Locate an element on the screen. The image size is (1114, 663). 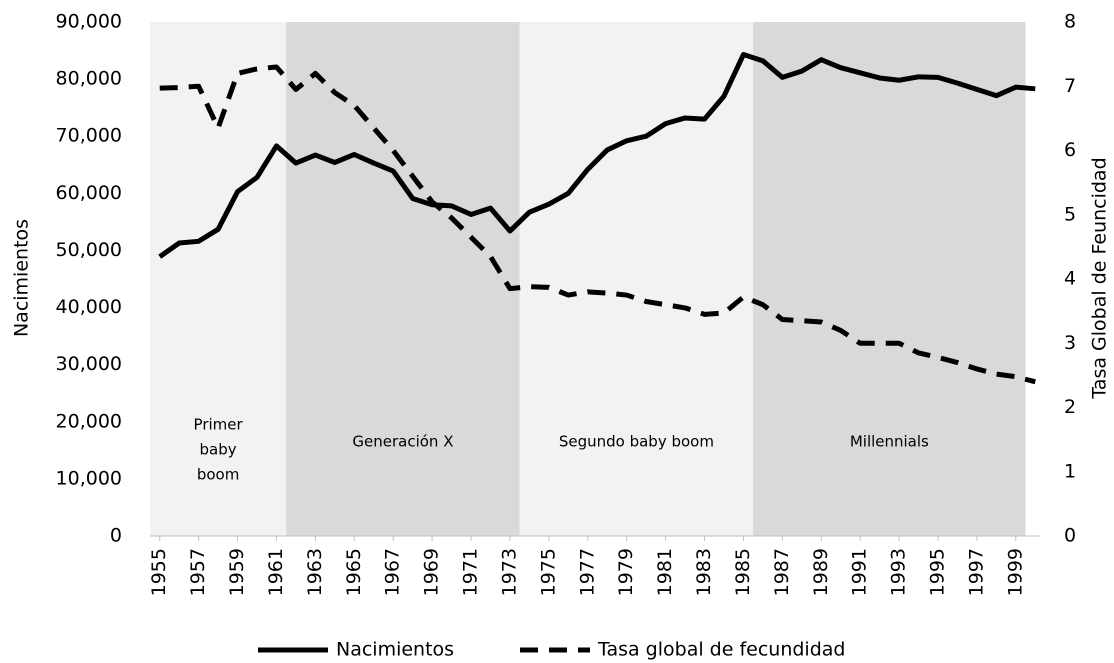
y2-tick-label: 0 is located at coordinates (1070, 536).